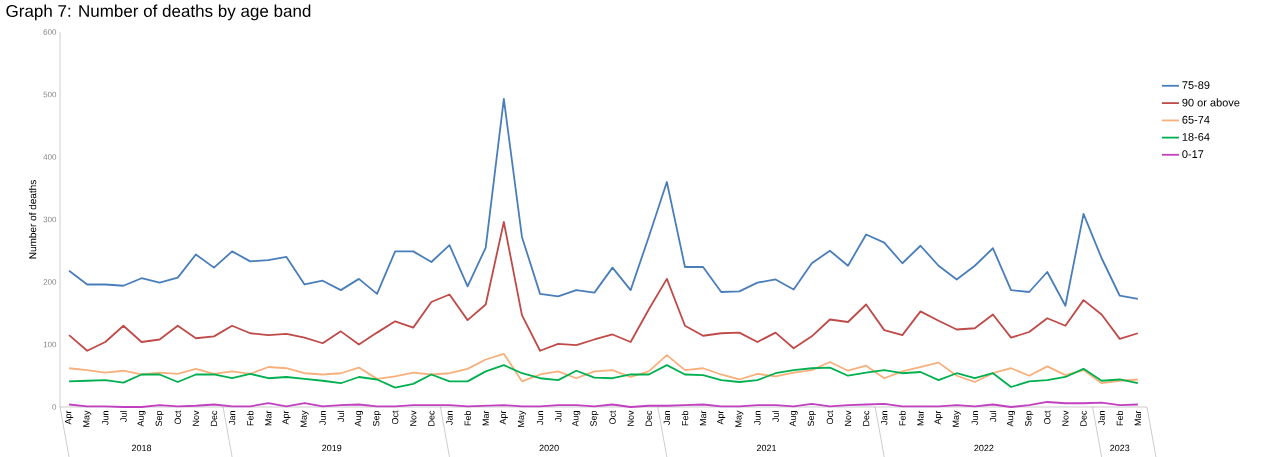 This screenshot has height=457, width=1275. I want to click on y-tick-label: 100, so click(50, 344).